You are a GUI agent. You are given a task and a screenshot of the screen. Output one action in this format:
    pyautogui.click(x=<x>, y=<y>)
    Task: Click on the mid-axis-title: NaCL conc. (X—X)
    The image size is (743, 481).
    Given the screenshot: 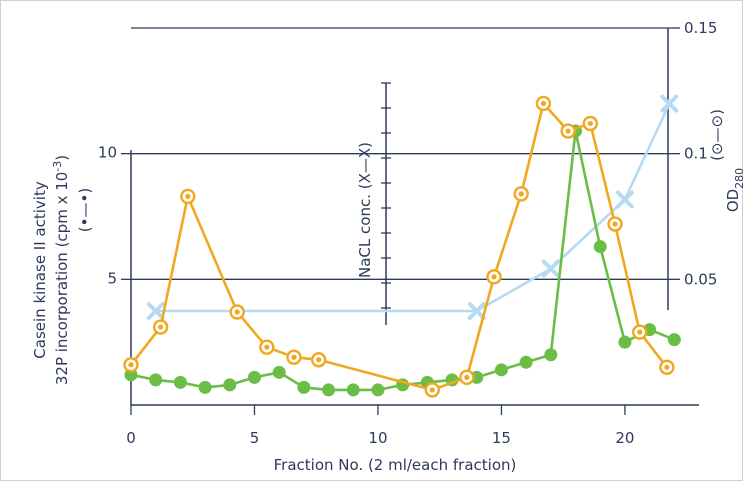 What is the action you would take?
    pyautogui.click(x=365, y=210)
    